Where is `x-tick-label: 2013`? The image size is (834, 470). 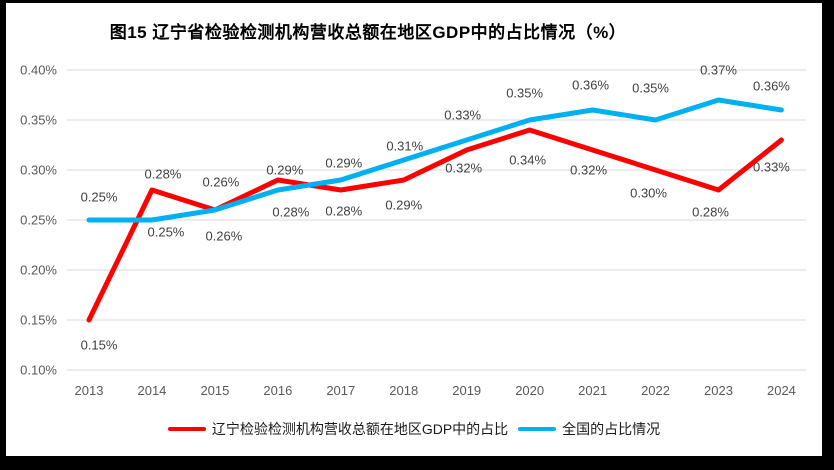
x-tick-label: 2013 is located at coordinates (89, 390).